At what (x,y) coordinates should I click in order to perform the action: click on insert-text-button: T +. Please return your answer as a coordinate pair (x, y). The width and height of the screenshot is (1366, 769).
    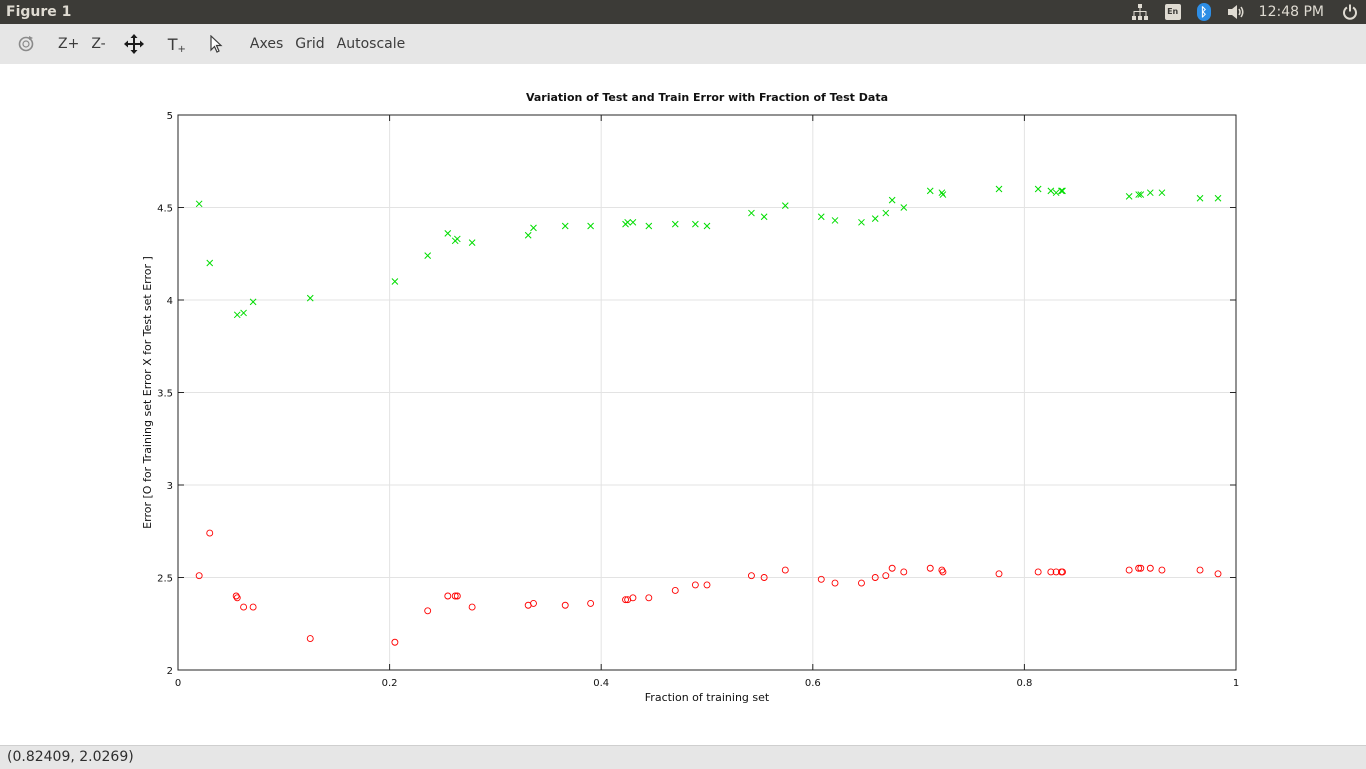
    Looking at the image, I should click on (176, 44).